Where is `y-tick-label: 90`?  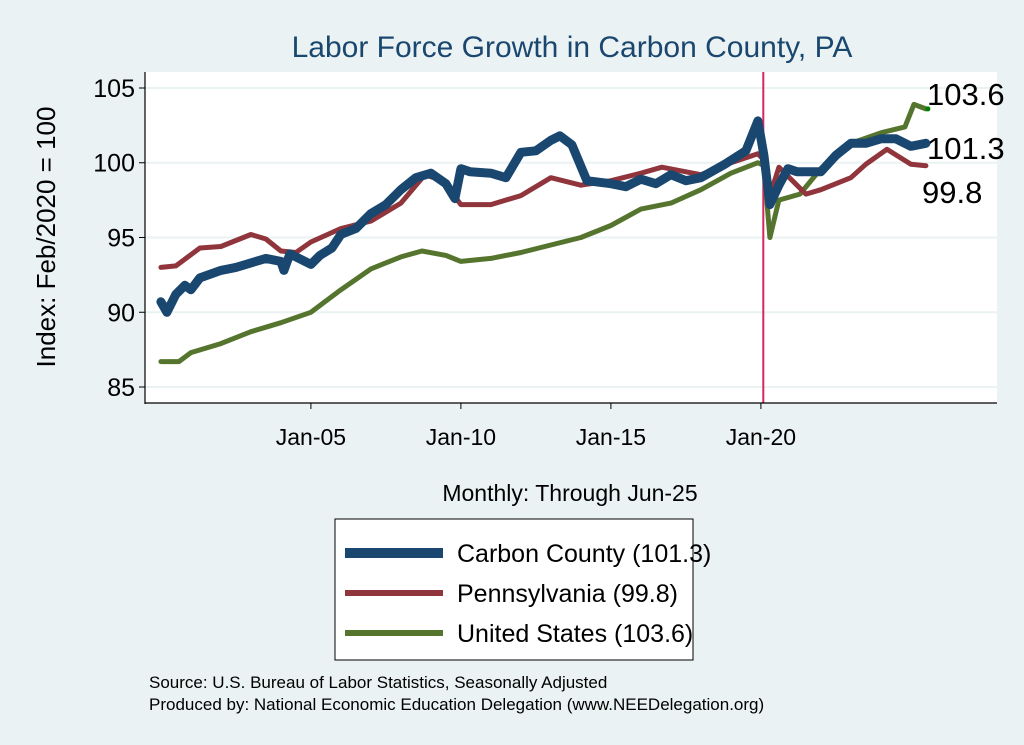
y-tick-label: 90 is located at coordinates (121, 313).